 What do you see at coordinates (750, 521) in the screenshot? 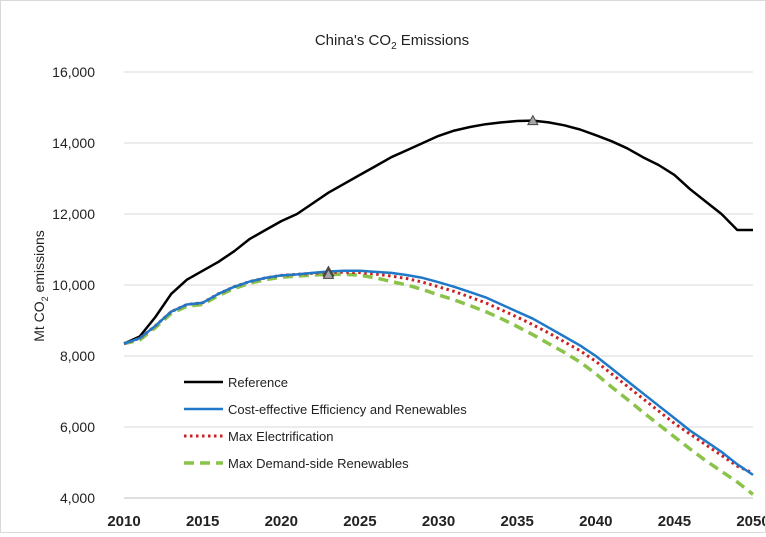
I see `x-tick-label: 2050` at bounding box center [750, 521].